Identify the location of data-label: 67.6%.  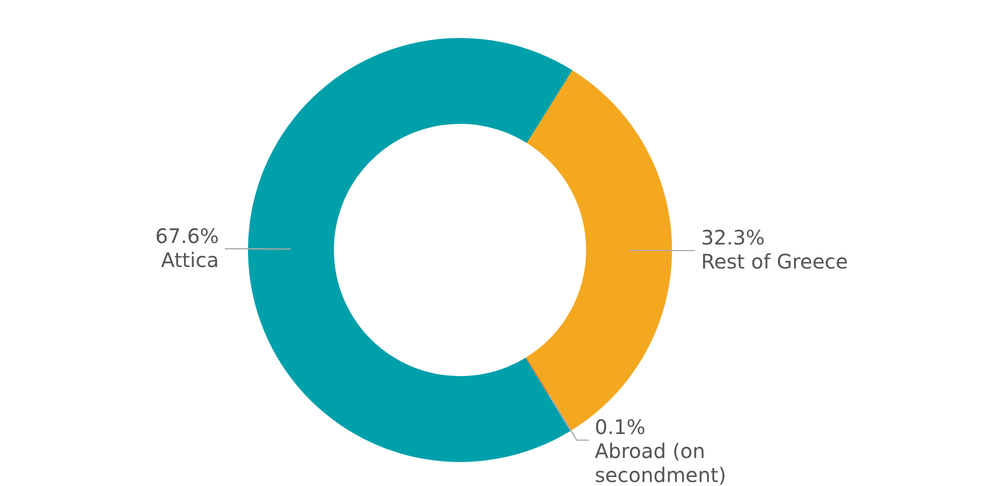
(187, 236).